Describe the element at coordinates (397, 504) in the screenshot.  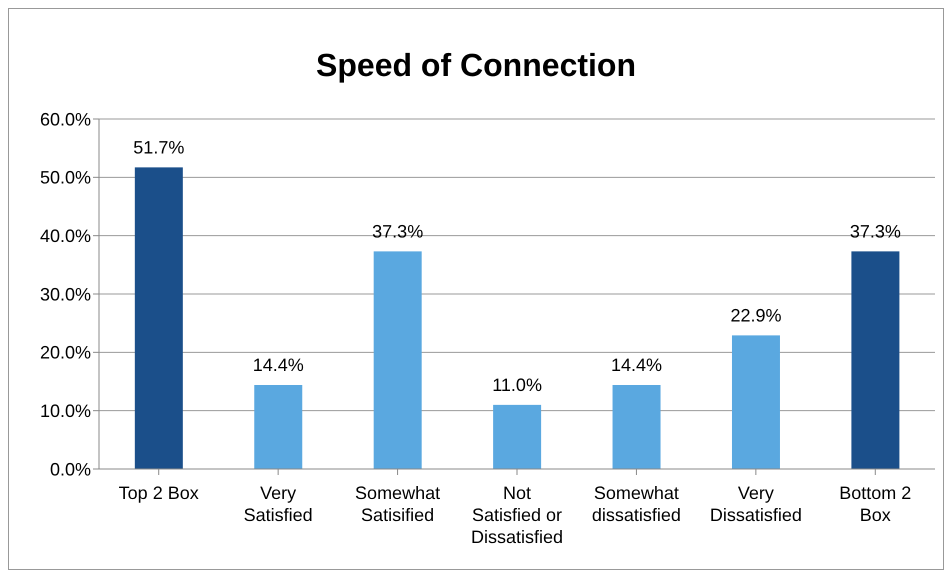
I see `x-tick-label: Somewhat Satisified` at that location.